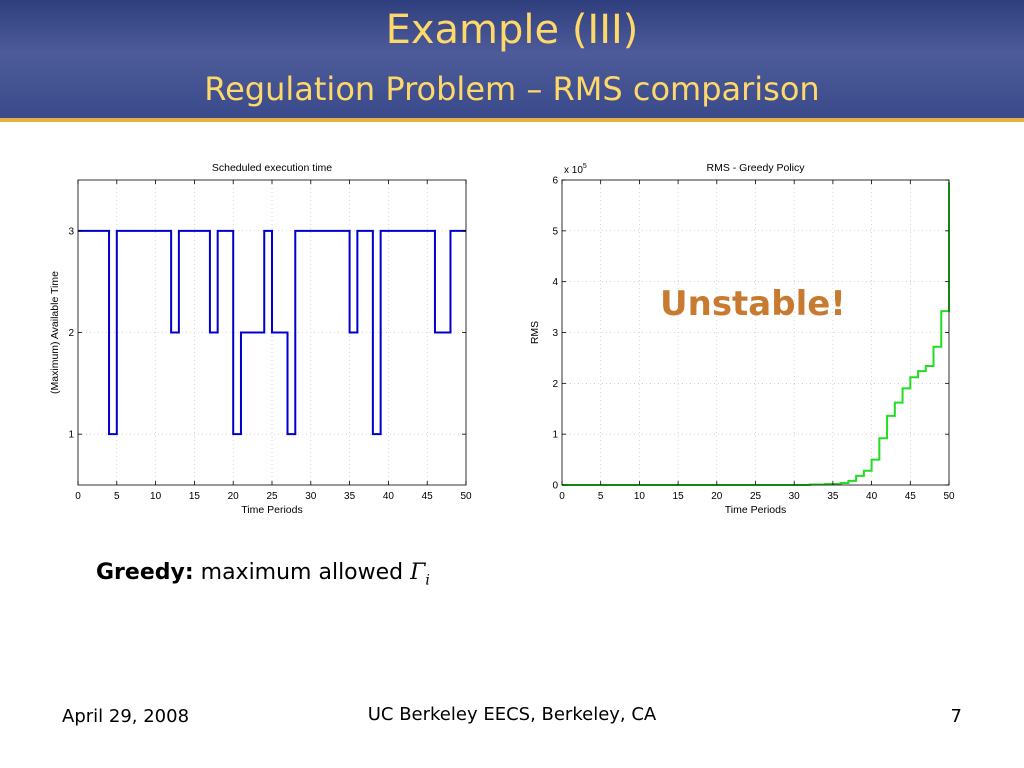  Describe the element at coordinates (302, 572) in the screenshot. I see `caption-text: maximum allowed` at that location.